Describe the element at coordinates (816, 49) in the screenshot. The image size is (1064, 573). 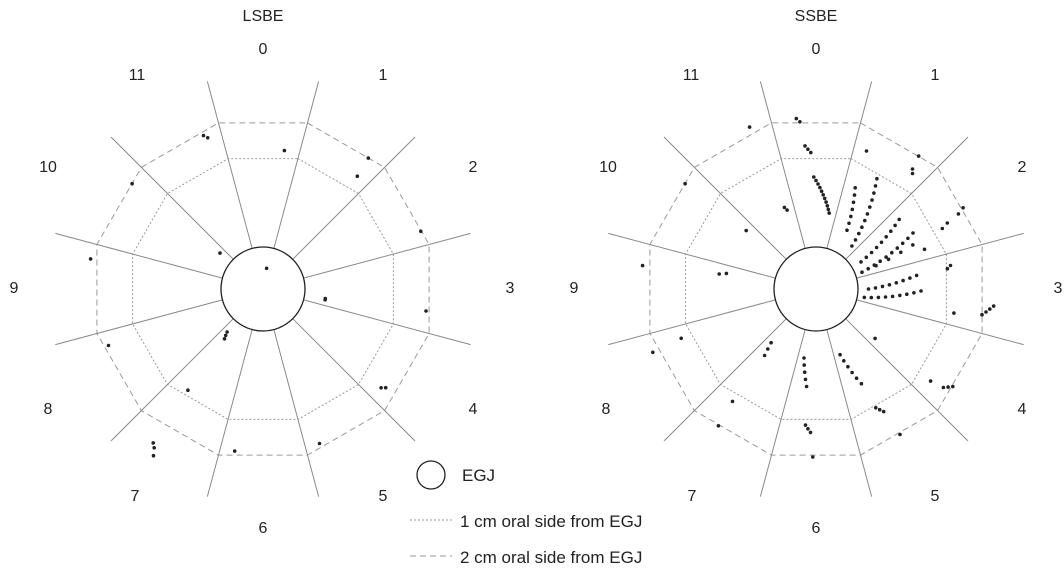
I see `ssbe-clock-0: 0` at that location.